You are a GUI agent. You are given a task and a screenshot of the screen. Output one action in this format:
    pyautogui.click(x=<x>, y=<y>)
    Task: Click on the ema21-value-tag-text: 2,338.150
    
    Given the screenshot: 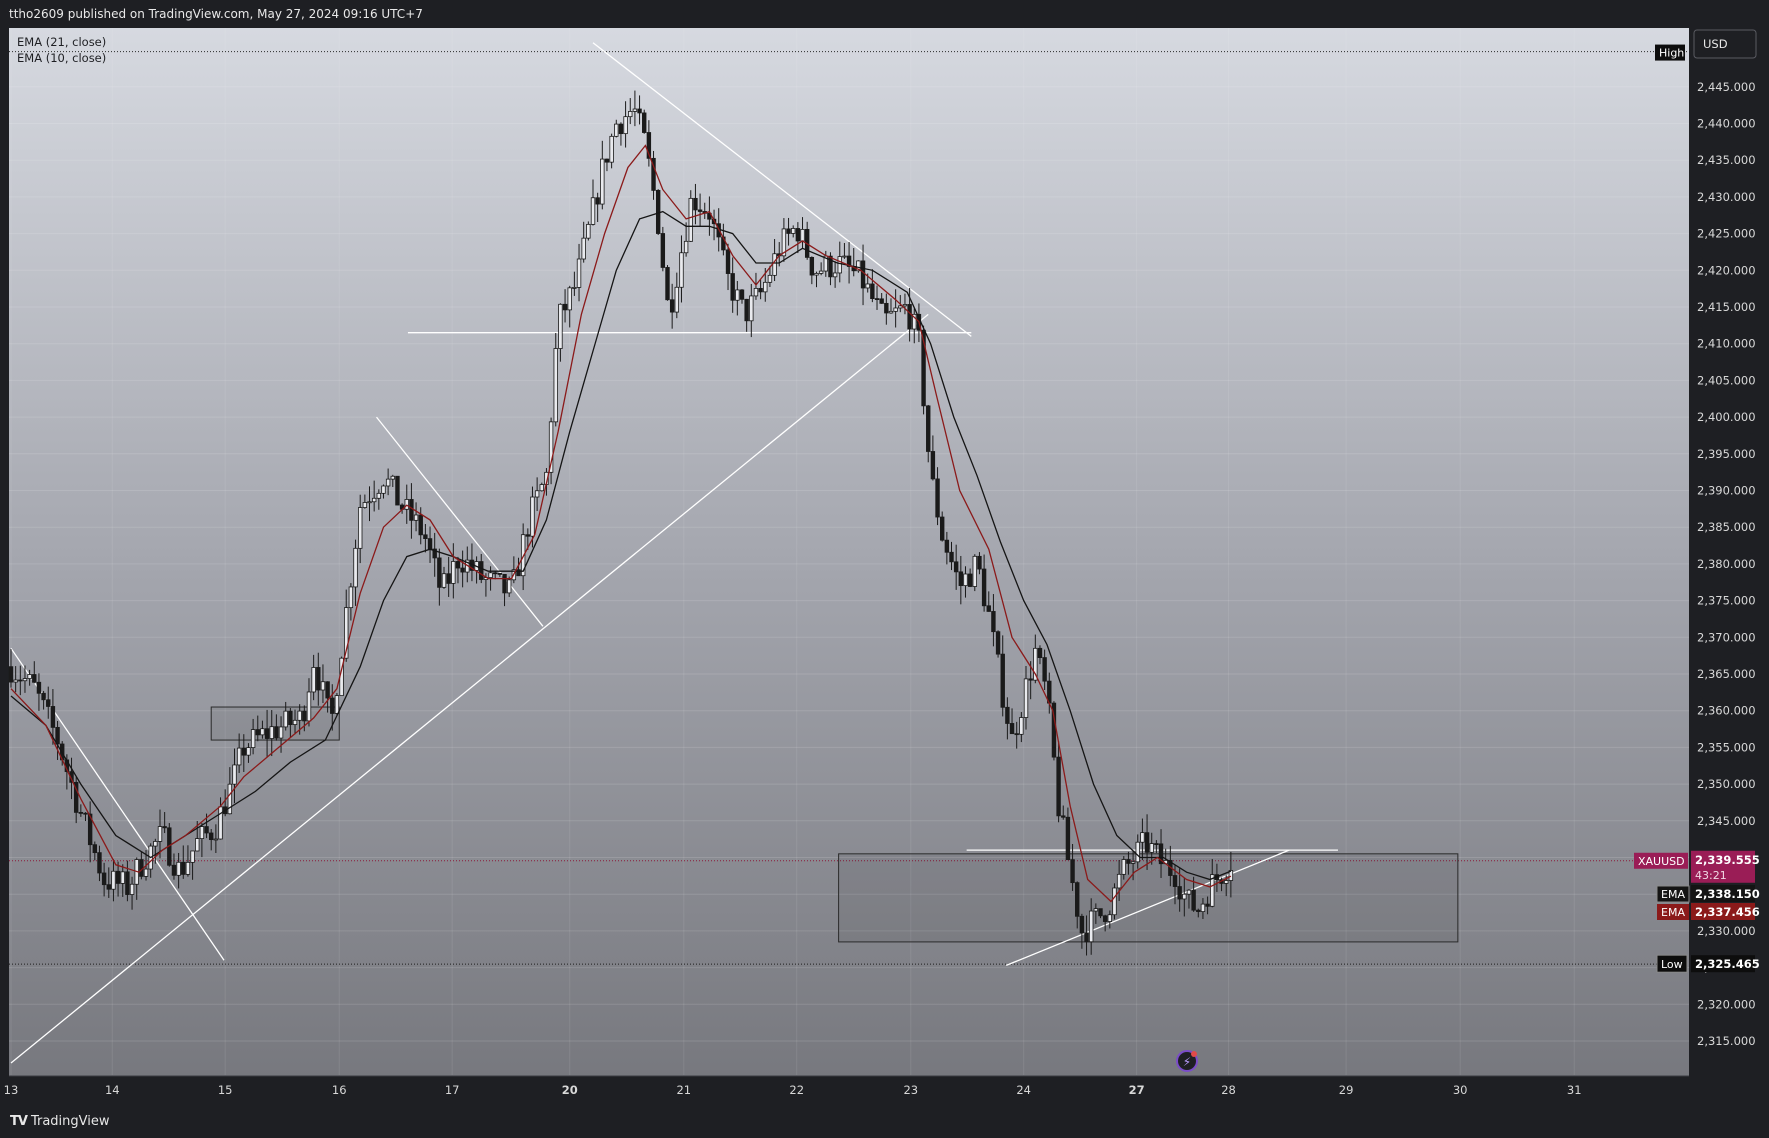 What is the action you would take?
    pyautogui.click(x=1727, y=894)
    